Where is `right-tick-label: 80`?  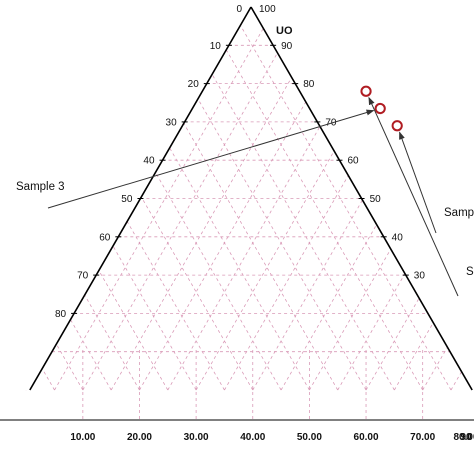 right-tick-label: 80 is located at coordinates (309, 84).